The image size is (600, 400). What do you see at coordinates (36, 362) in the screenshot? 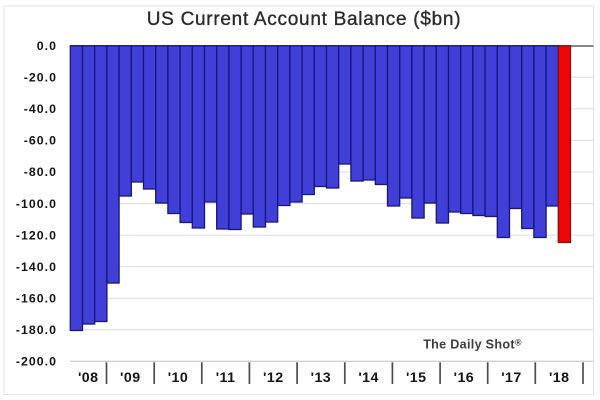
I see `svg-text: -200.0` at bounding box center [36, 362].